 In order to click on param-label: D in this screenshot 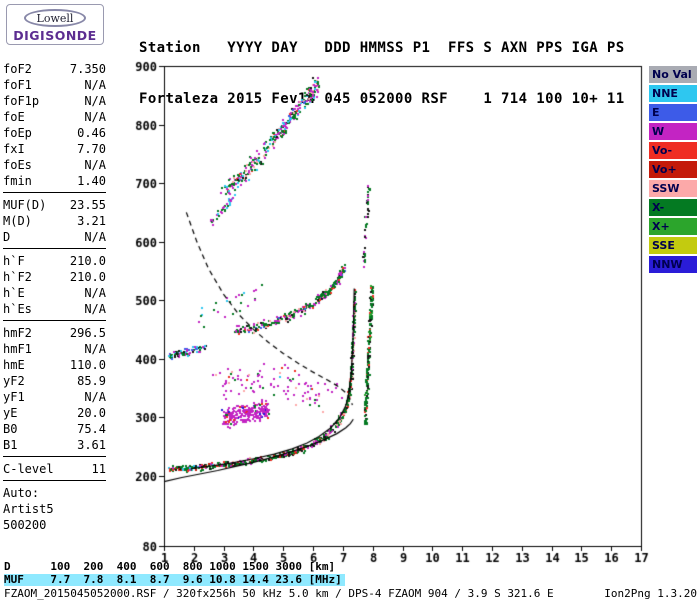, I will do `click(7, 237)`.